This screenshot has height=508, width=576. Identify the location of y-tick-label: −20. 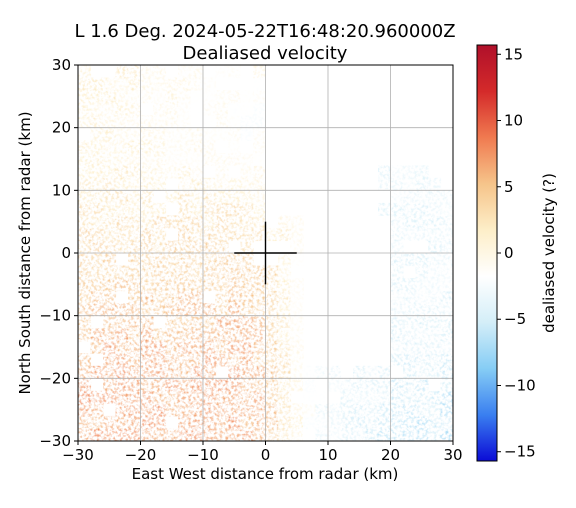
(55, 378).